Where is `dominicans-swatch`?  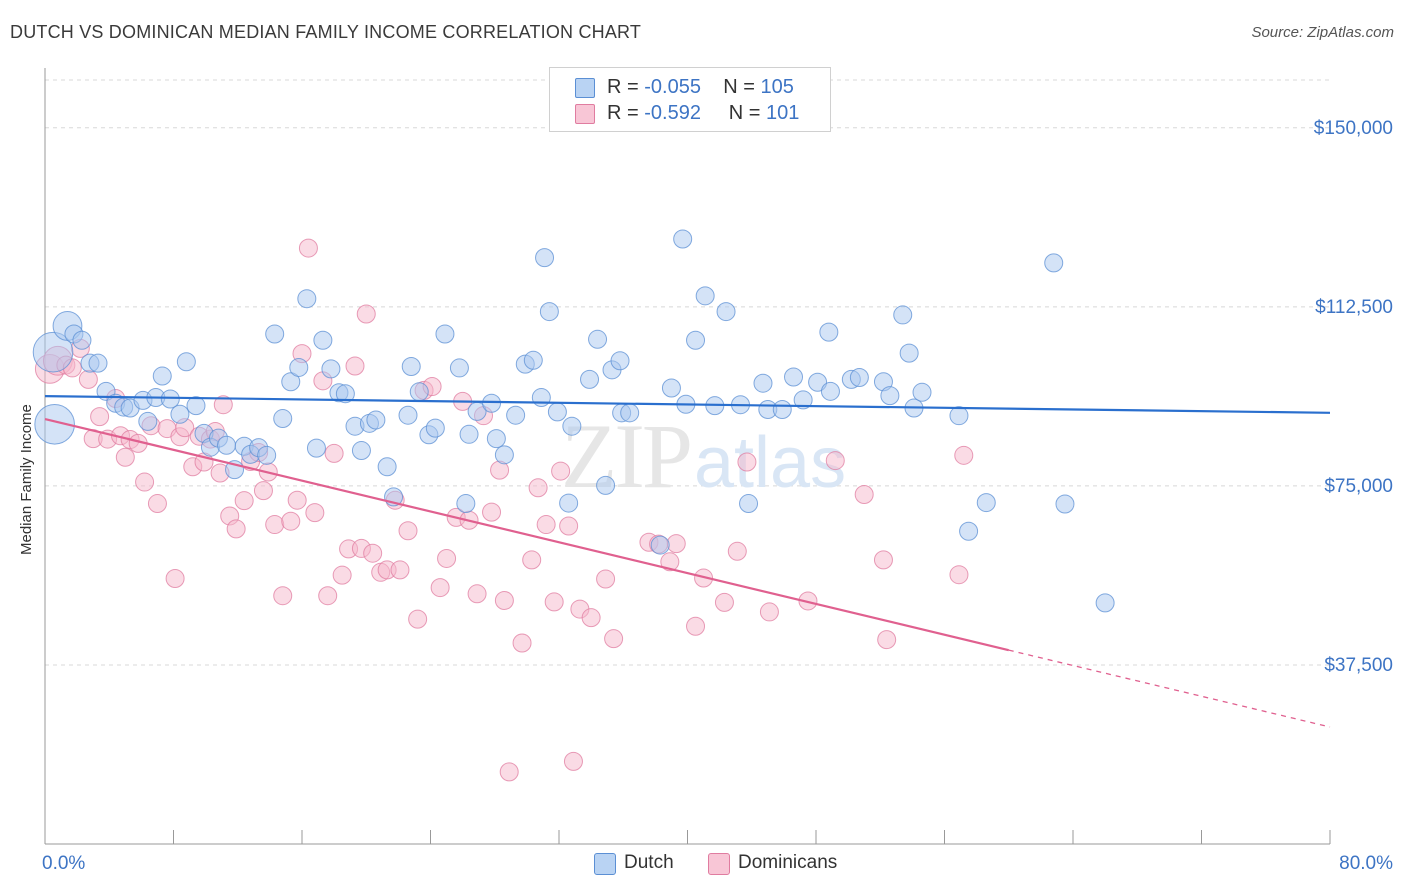
dominicans-swatch is located at coordinates (585, 114).